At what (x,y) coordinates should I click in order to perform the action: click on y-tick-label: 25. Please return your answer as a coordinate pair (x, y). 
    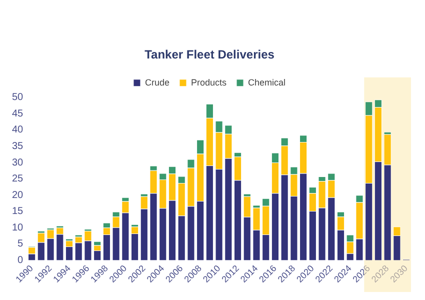
    Looking at the image, I should click on (18, 179).